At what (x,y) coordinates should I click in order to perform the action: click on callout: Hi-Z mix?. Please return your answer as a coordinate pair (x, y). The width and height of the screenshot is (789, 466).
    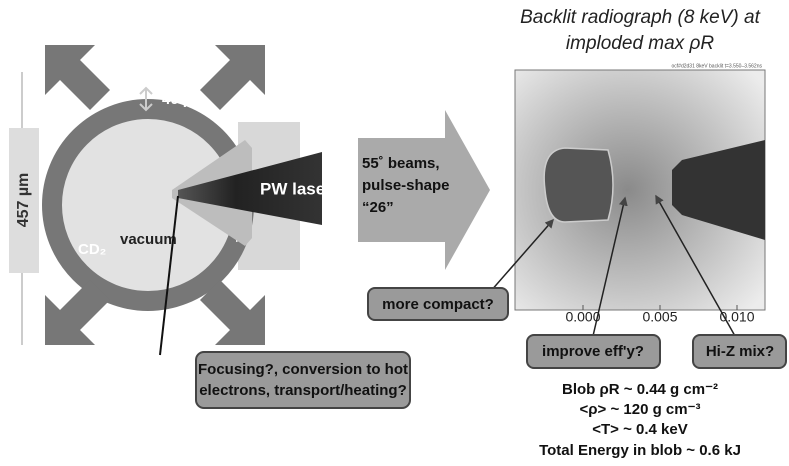
    Looking at the image, I should click on (740, 351).